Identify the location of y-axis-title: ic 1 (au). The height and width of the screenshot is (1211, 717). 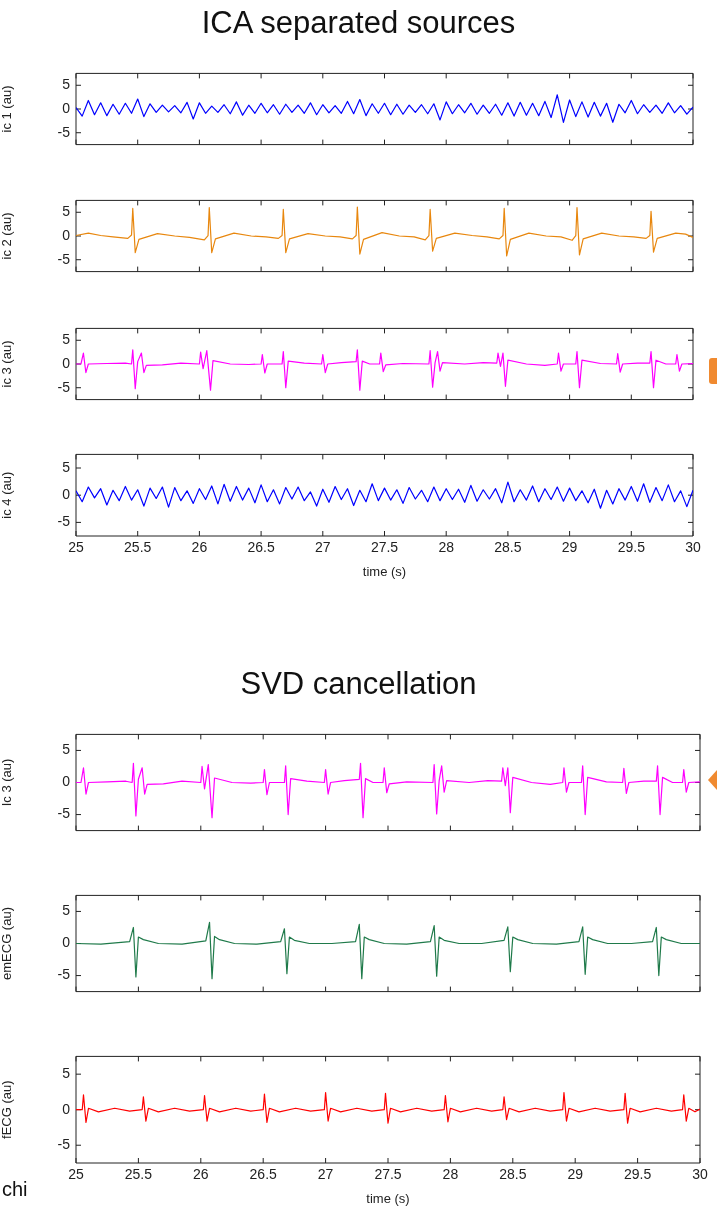
(7, 109).